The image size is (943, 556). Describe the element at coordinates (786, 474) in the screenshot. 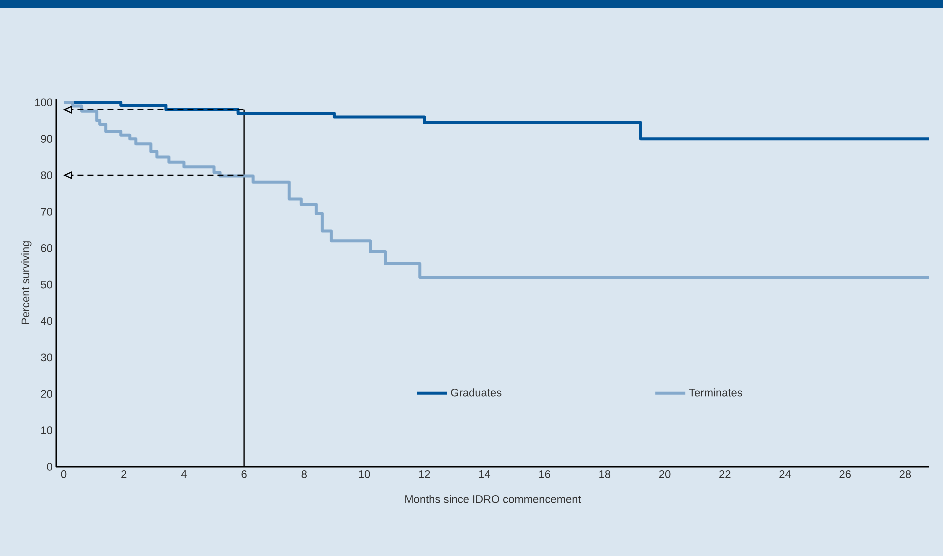

I see `x-tick-label: 24` at that location.